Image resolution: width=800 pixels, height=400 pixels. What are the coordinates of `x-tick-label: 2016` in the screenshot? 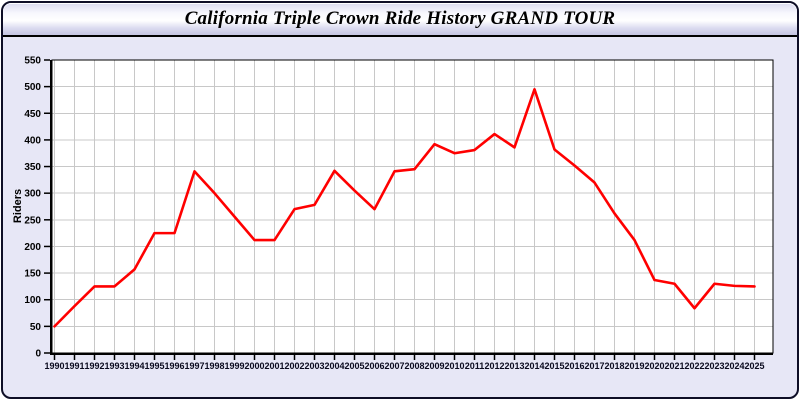 It's located at (574, 366).